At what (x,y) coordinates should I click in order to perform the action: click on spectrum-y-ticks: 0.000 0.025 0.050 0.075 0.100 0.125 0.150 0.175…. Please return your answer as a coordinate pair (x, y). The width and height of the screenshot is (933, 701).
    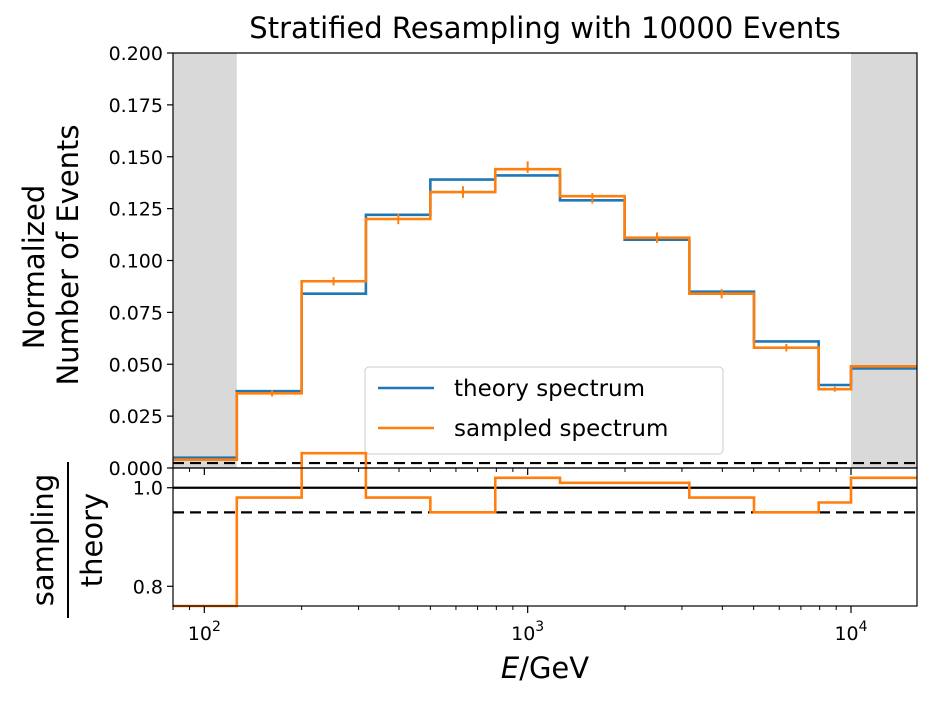
    Looking at the image, I should click on (141, 261).